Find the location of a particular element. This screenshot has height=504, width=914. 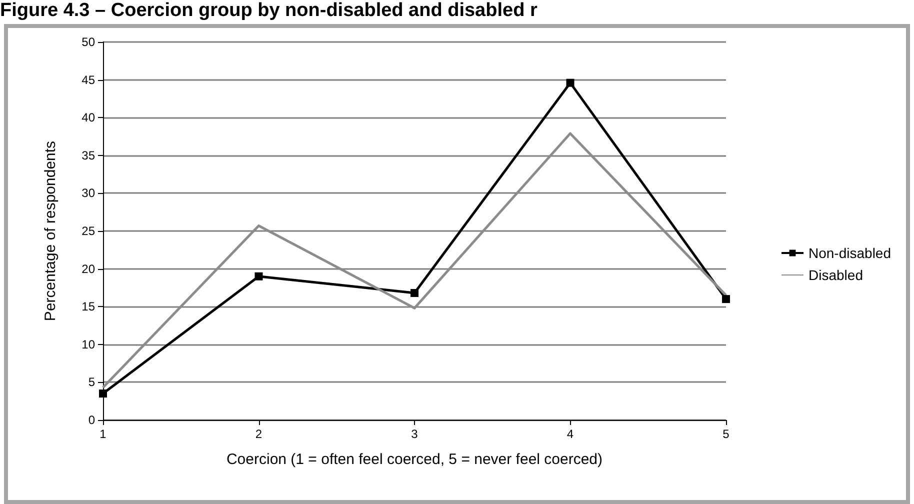

legend-label: Non-disabled is located at coordinates (850, 253).